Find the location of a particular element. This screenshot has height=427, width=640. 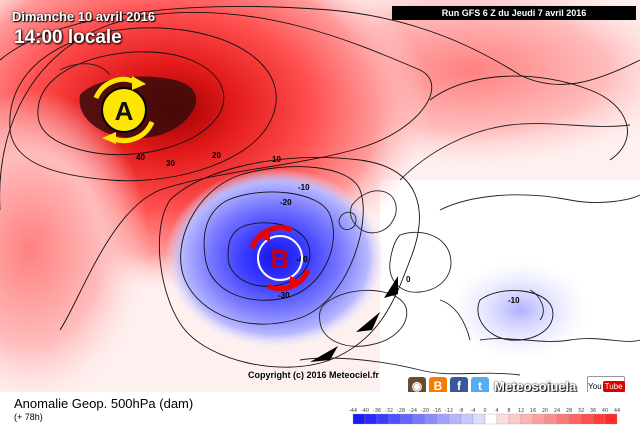

negative-anomaly-field is located at coordinates (275, 258).